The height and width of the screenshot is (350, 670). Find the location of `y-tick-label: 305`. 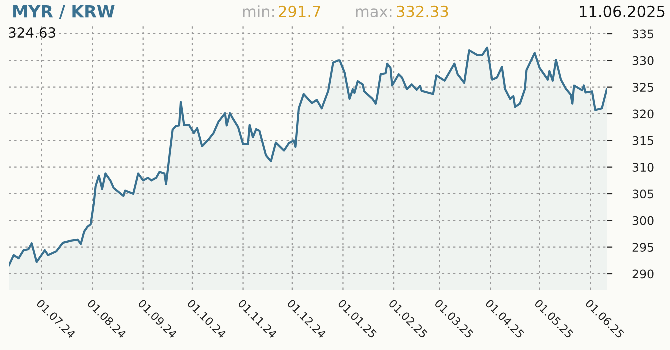

y-tick-label: 305 is located at coordinates (643, 194).